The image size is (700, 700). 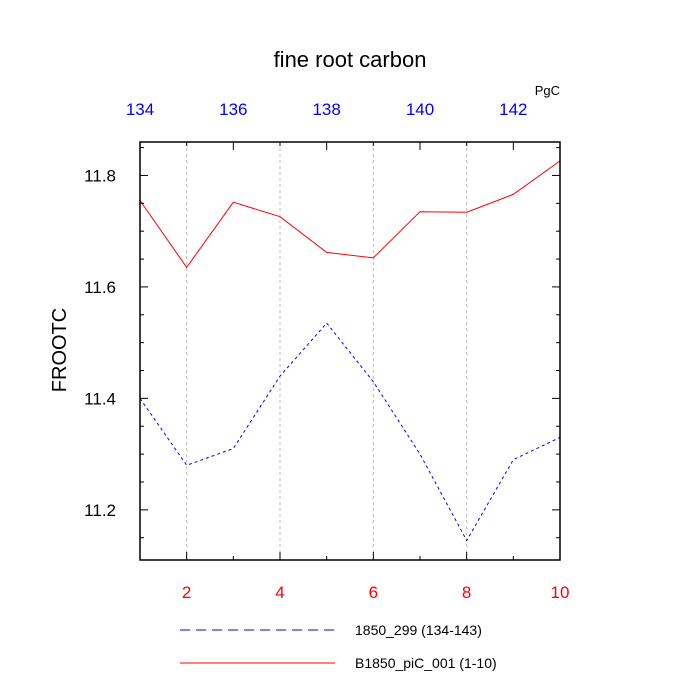 I want to click on y-tick-label: 11.6, so click(x=100, y=287).